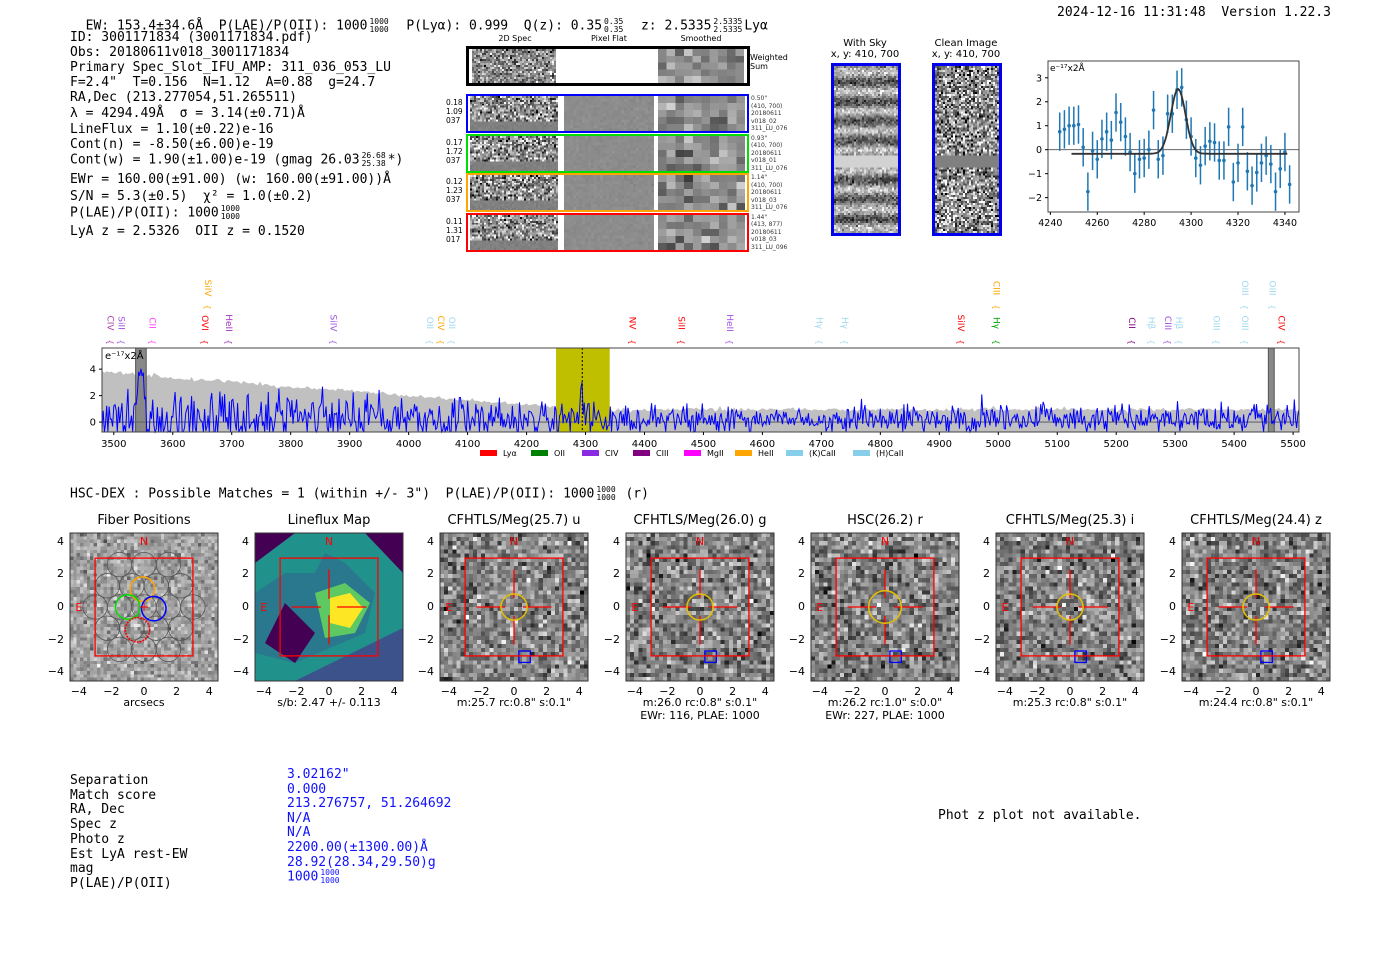 The height and width of the screenshot is (953, 1400). Describe the element at coordinates (703, 444) in the screenshot. I see `x-tick-label: 4500` at that location.